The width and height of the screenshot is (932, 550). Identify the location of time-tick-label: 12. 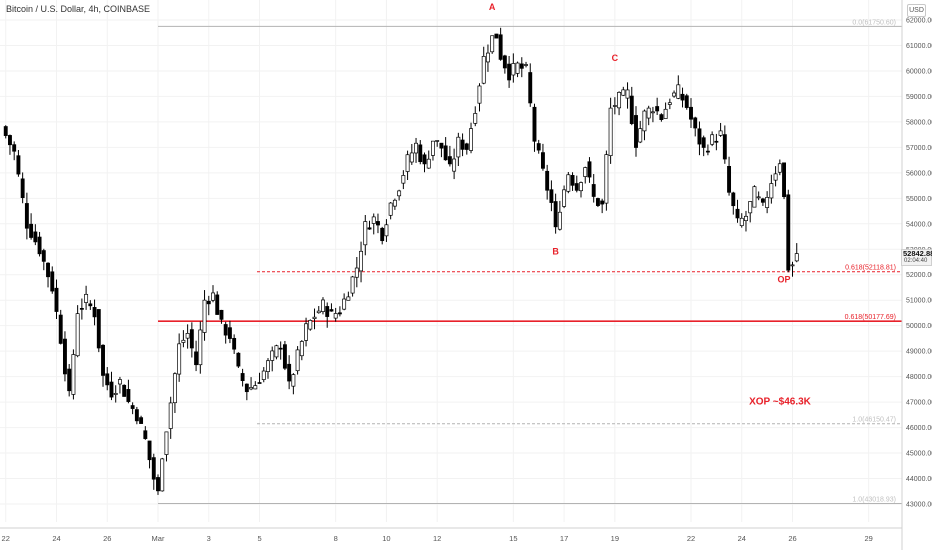
(437, 538).